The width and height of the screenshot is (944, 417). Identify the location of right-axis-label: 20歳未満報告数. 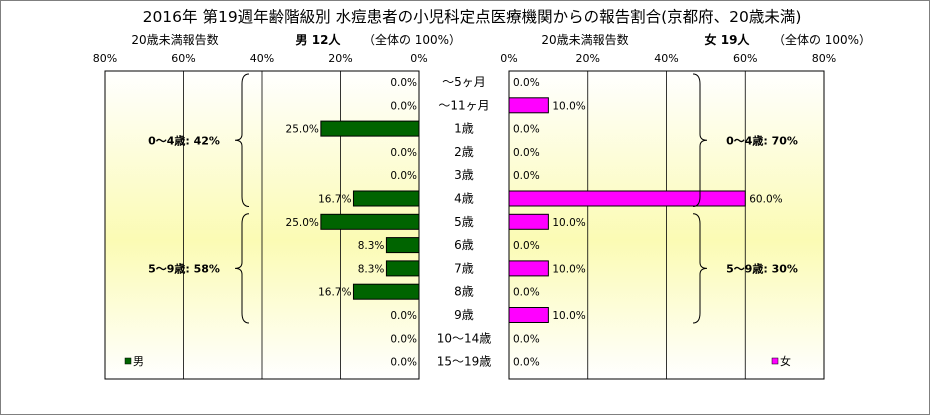
(584, 39).